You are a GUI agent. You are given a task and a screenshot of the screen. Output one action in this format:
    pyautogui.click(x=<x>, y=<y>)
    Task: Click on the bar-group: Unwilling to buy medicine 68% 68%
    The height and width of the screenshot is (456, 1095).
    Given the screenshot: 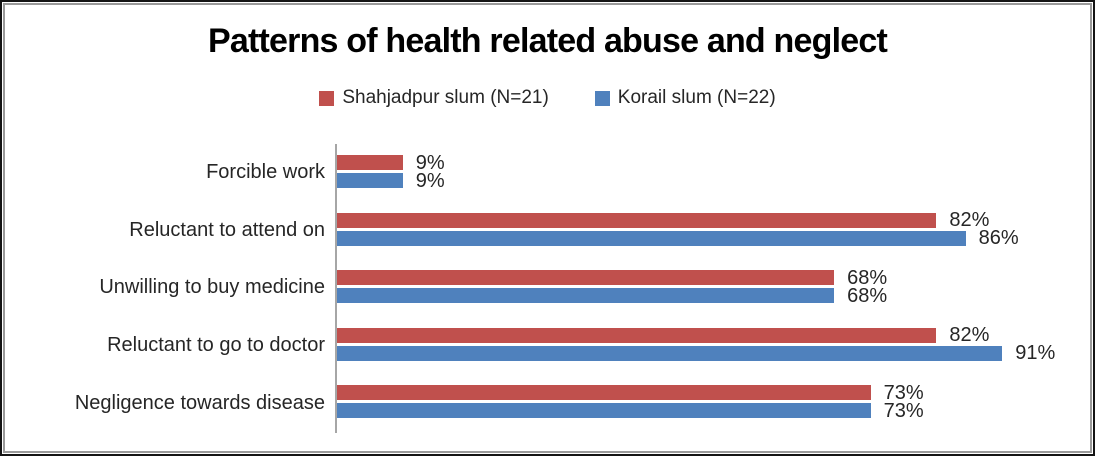 What is the action you would take?
    pyautogui.click(x=547, y=288)
    